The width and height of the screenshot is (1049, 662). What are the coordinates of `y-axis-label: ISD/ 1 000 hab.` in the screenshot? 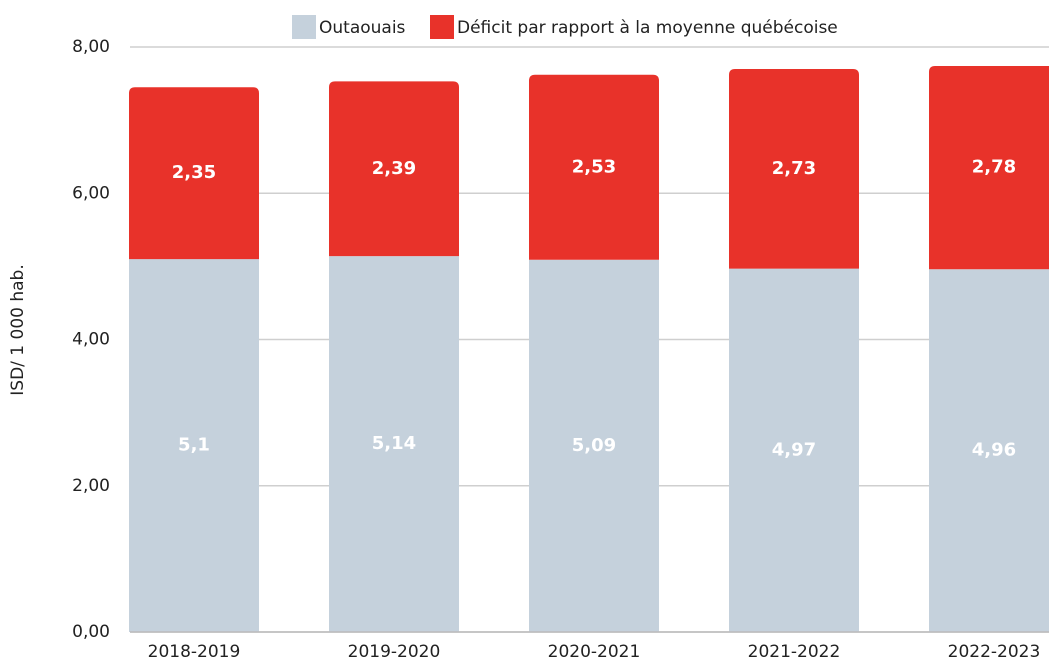 It's located at (18, 329).